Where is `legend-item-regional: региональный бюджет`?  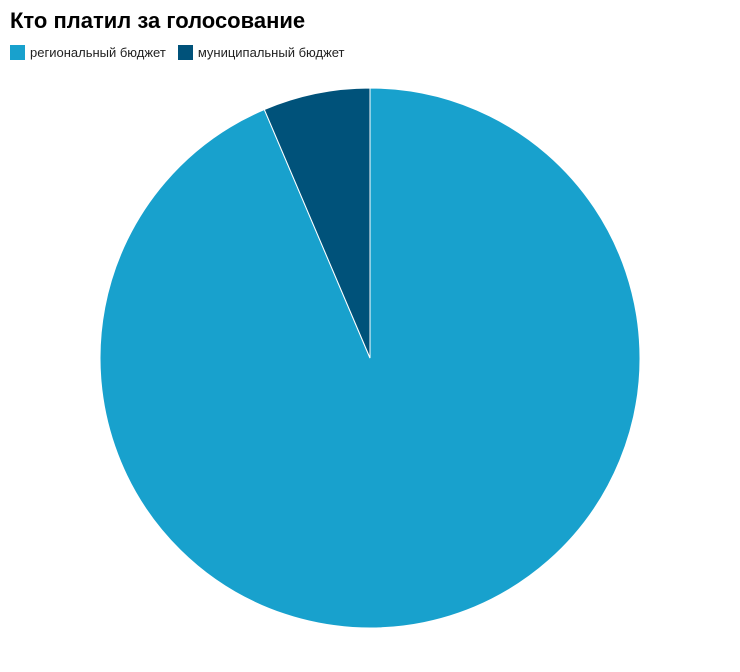
legend-item-regional: региональный бюджет is located at coordinates (88, 52).